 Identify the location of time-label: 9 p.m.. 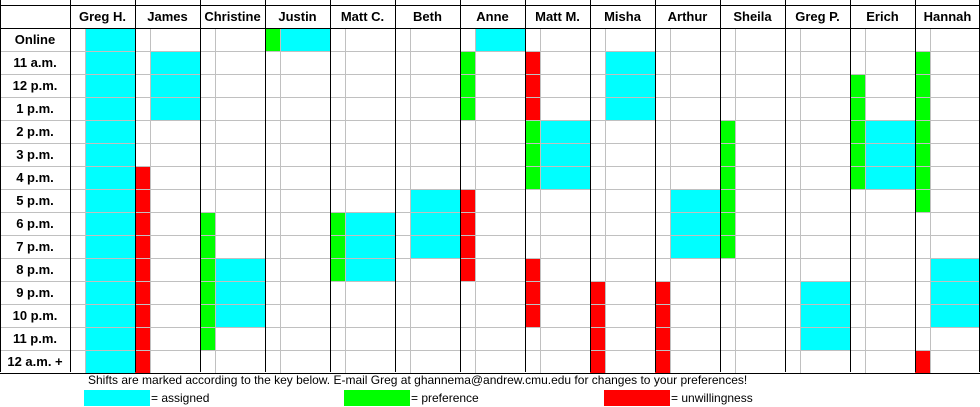
(35, 292).